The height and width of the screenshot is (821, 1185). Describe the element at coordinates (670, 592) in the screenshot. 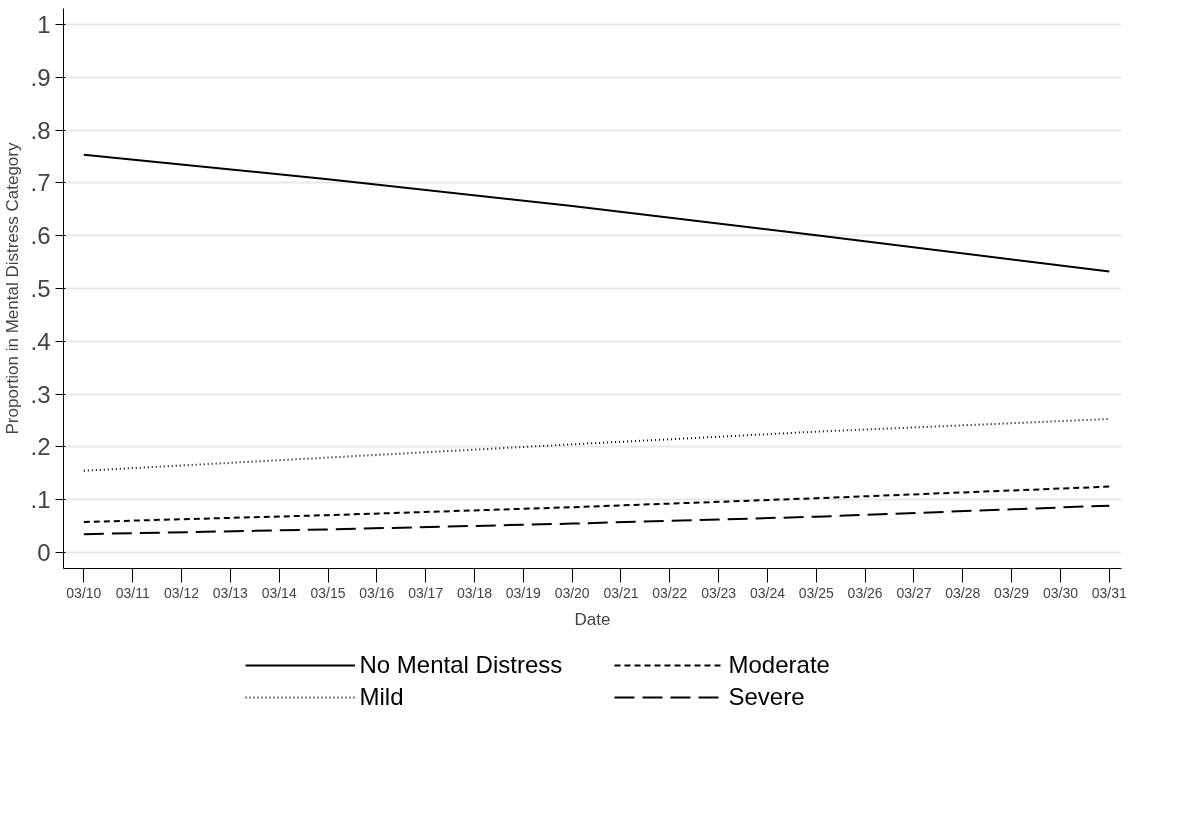

I see `x-tick-label: 03/22` at that location.